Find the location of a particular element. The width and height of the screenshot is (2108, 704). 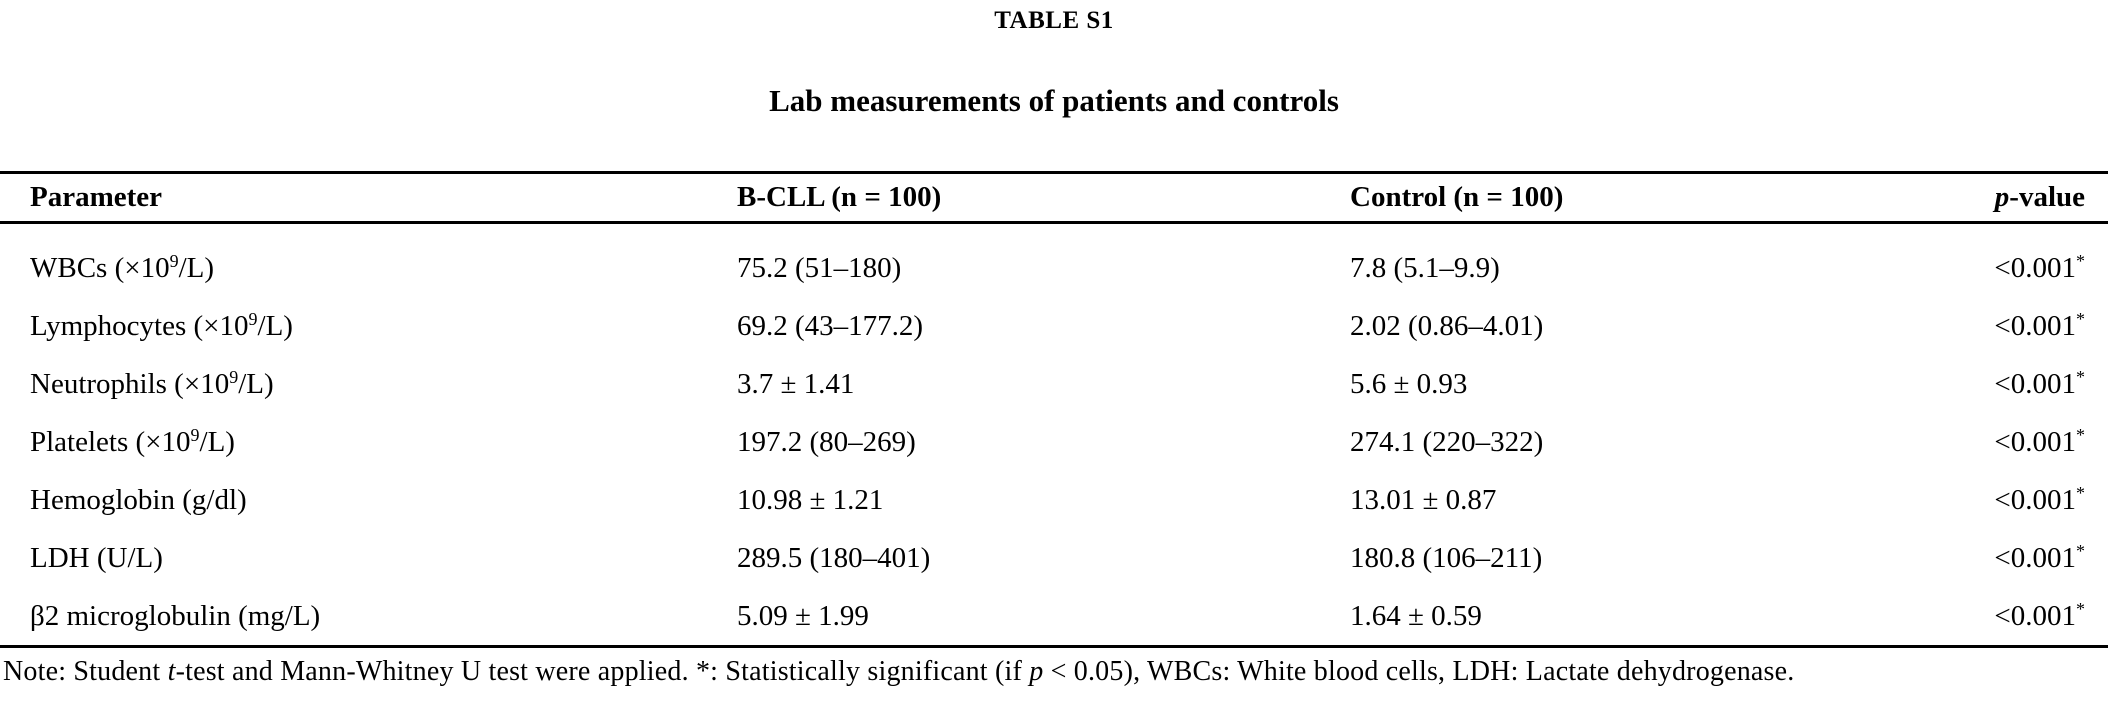

table-label: TABLE S1 is located at coordinates (1054, 20).